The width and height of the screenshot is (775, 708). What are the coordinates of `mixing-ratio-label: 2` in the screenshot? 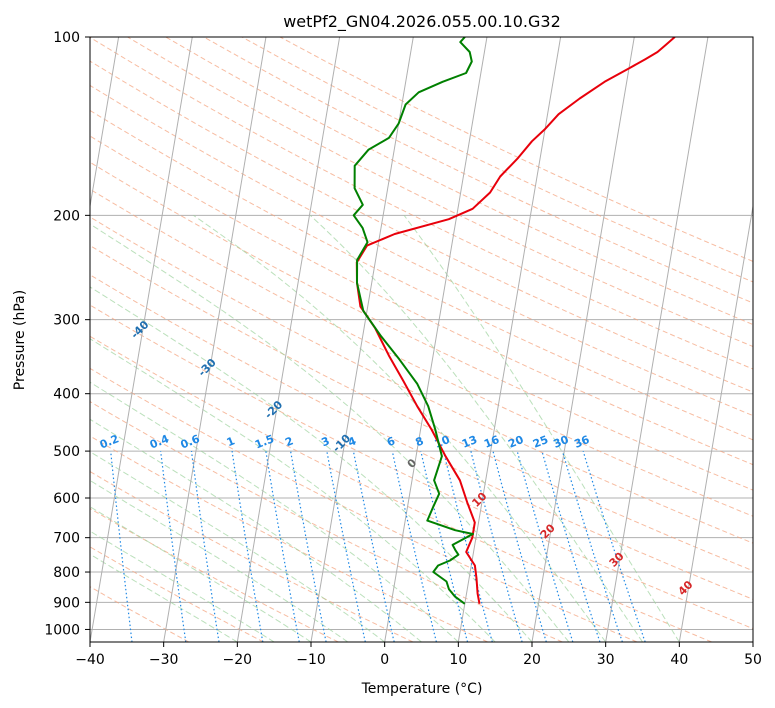 It's located at (289, 441).